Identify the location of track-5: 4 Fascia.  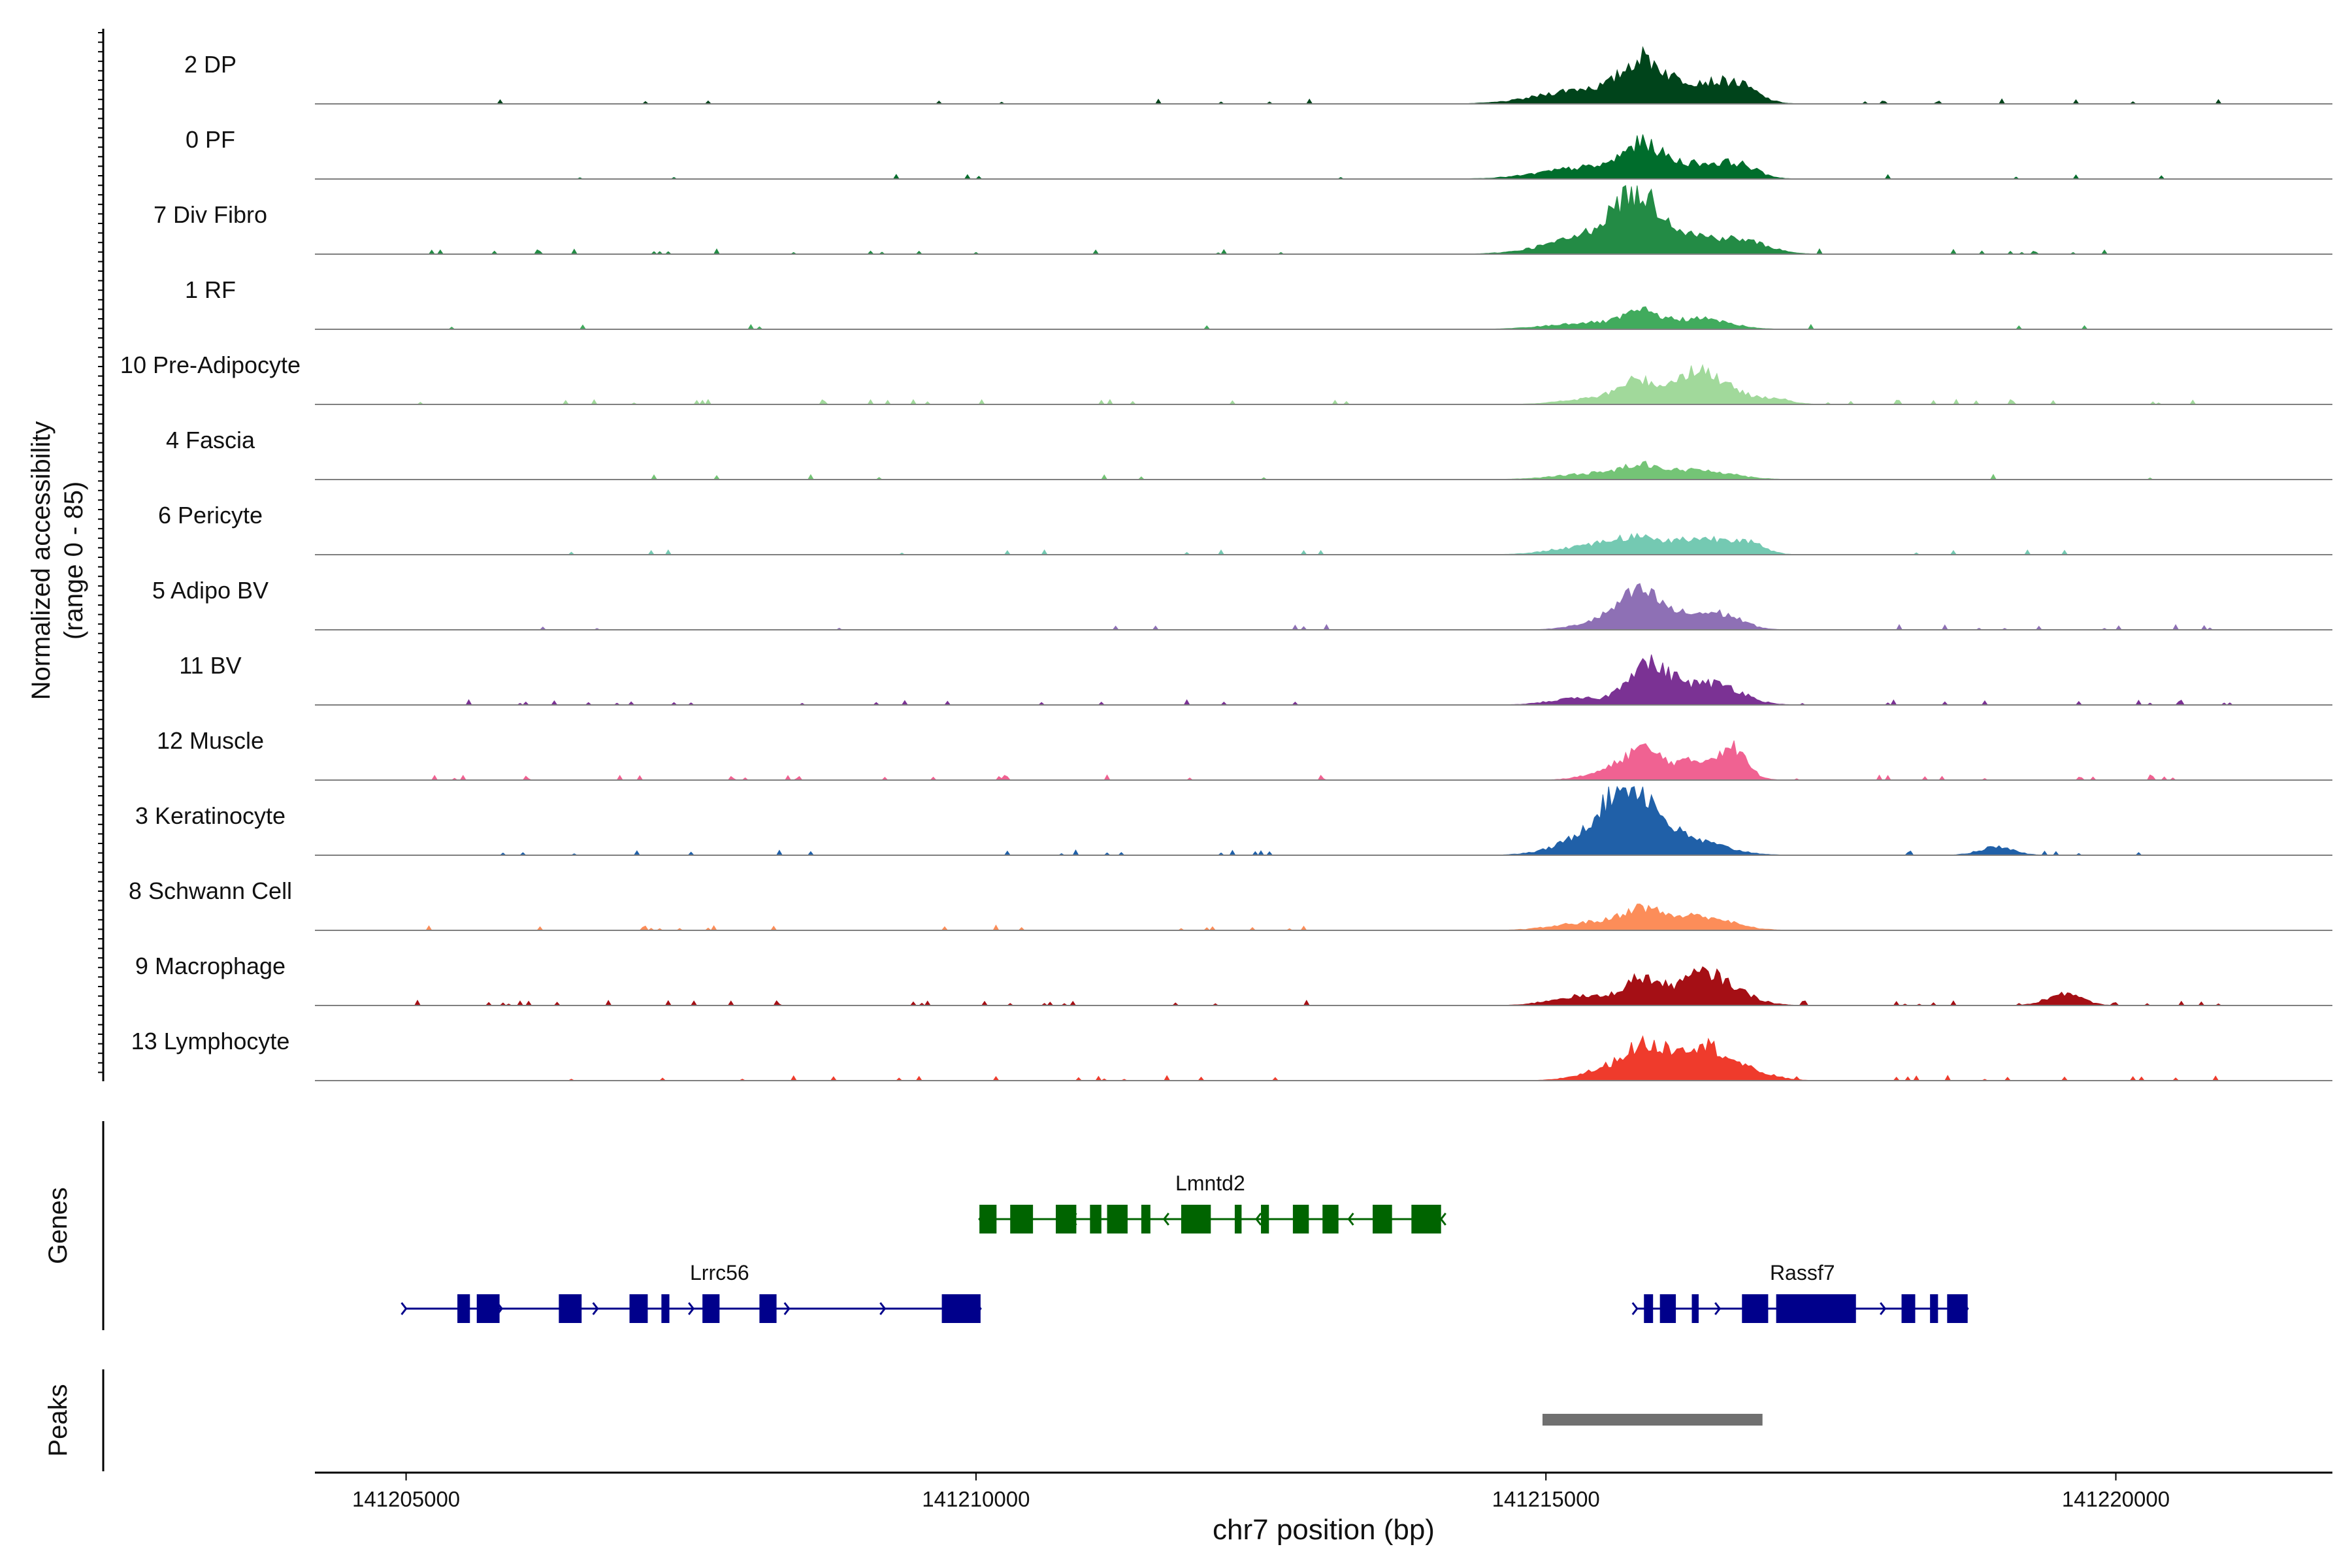
(1249, 453).